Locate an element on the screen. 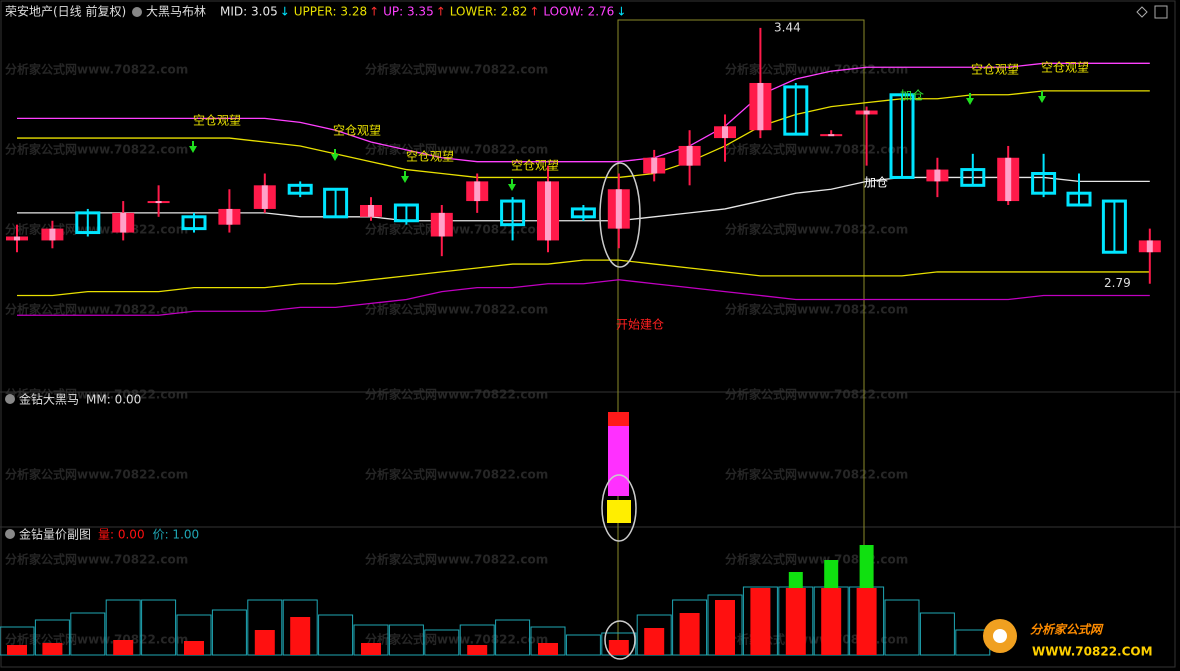 Image resolution: width=1180 pixels, height=671 pixels. panel-title: 金钻大黑马 is located at coordinates (49, 399).